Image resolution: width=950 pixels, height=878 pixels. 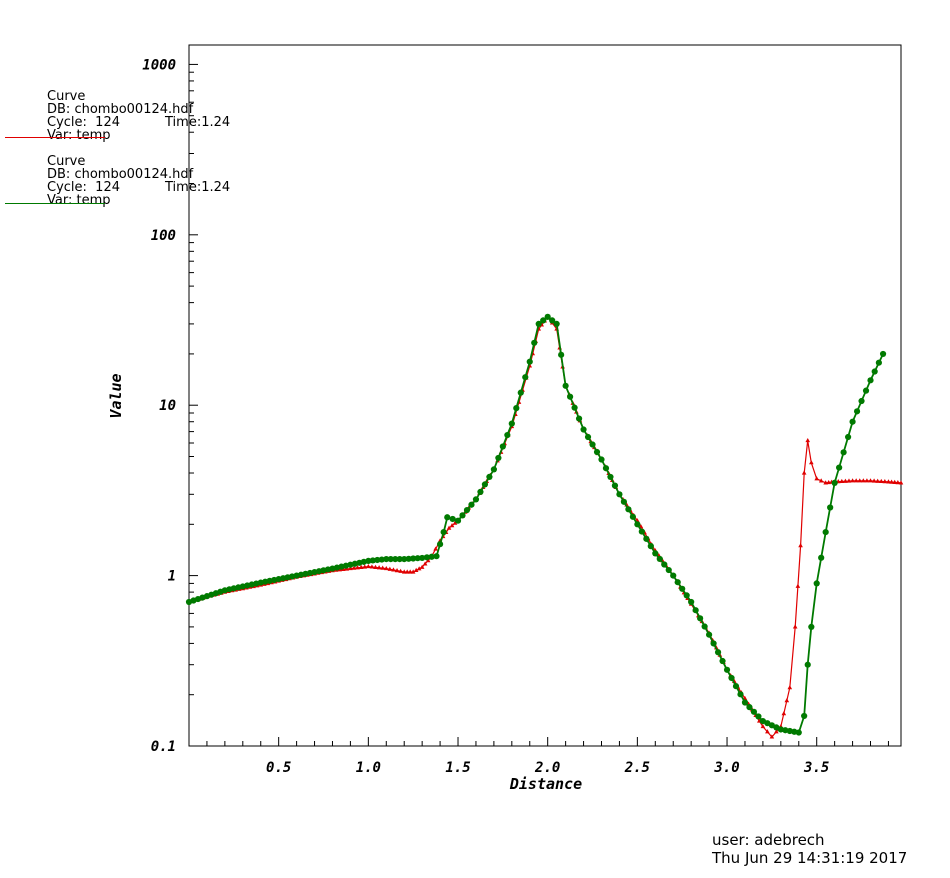 What do you see at coordinates (368, 768) in the screenshot?
I see `x-tick-label: 1.0` at bounding box center [368, 768].